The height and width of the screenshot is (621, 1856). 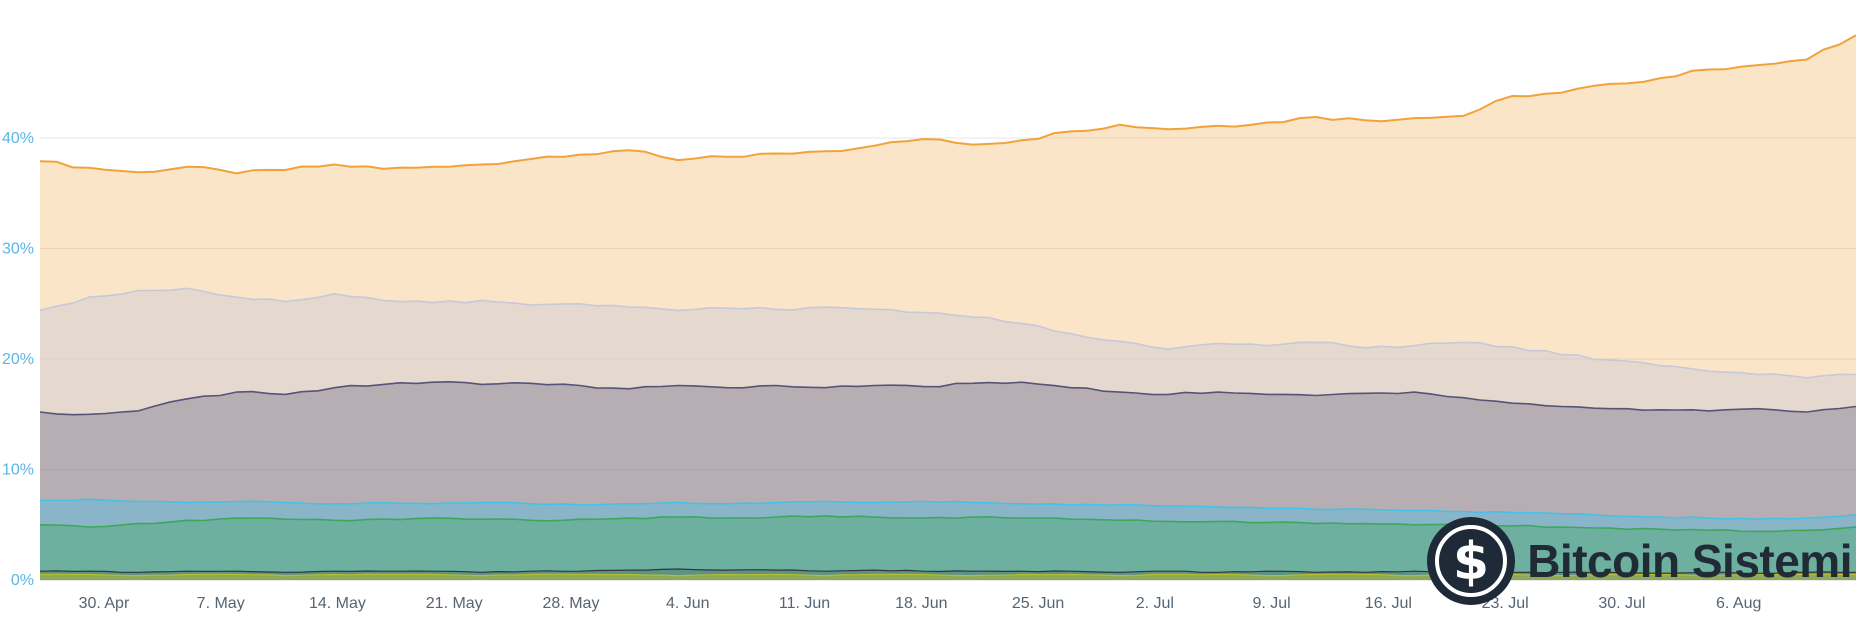 What do you see at coordinates (22, 580) in the screenshot?
I see `y-axis-label: 0%` at bounding box center [22, 580].